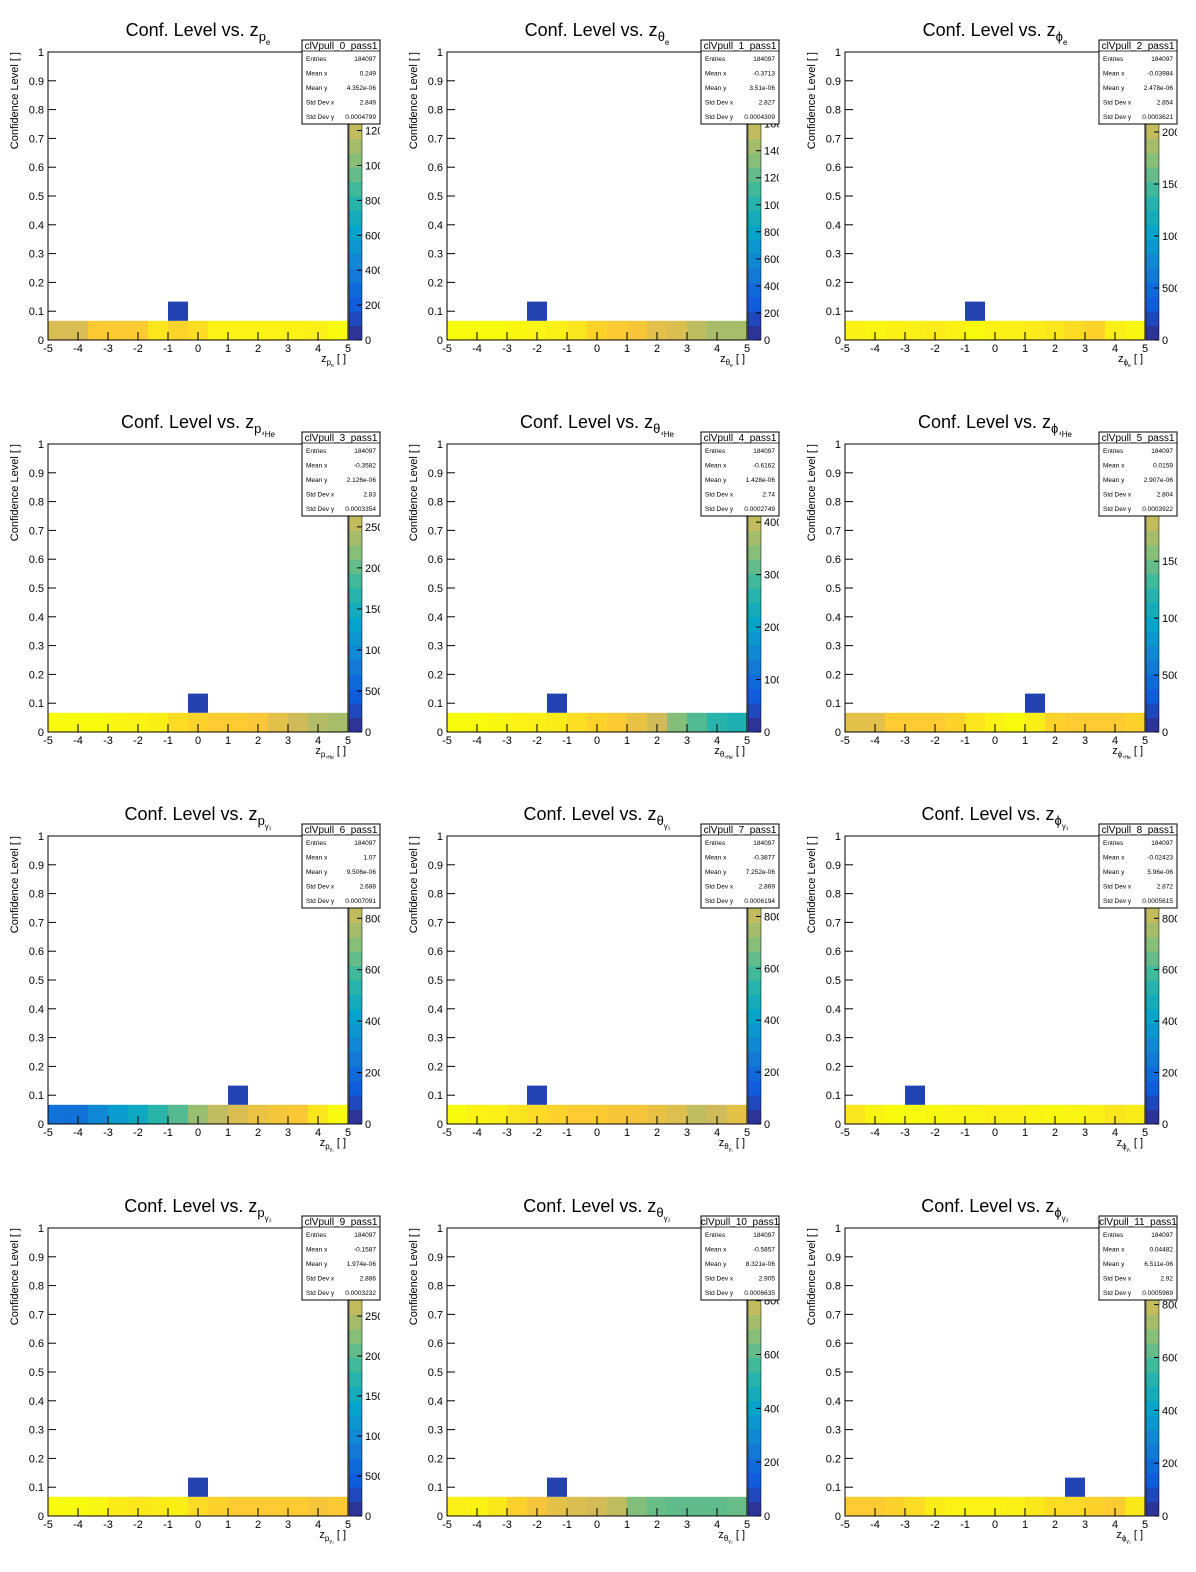 Image resolution: width=1196 pixels, height=1572 pixels. I want to click on x-axis-label: zp⁴He[ ], so click(330, 753).